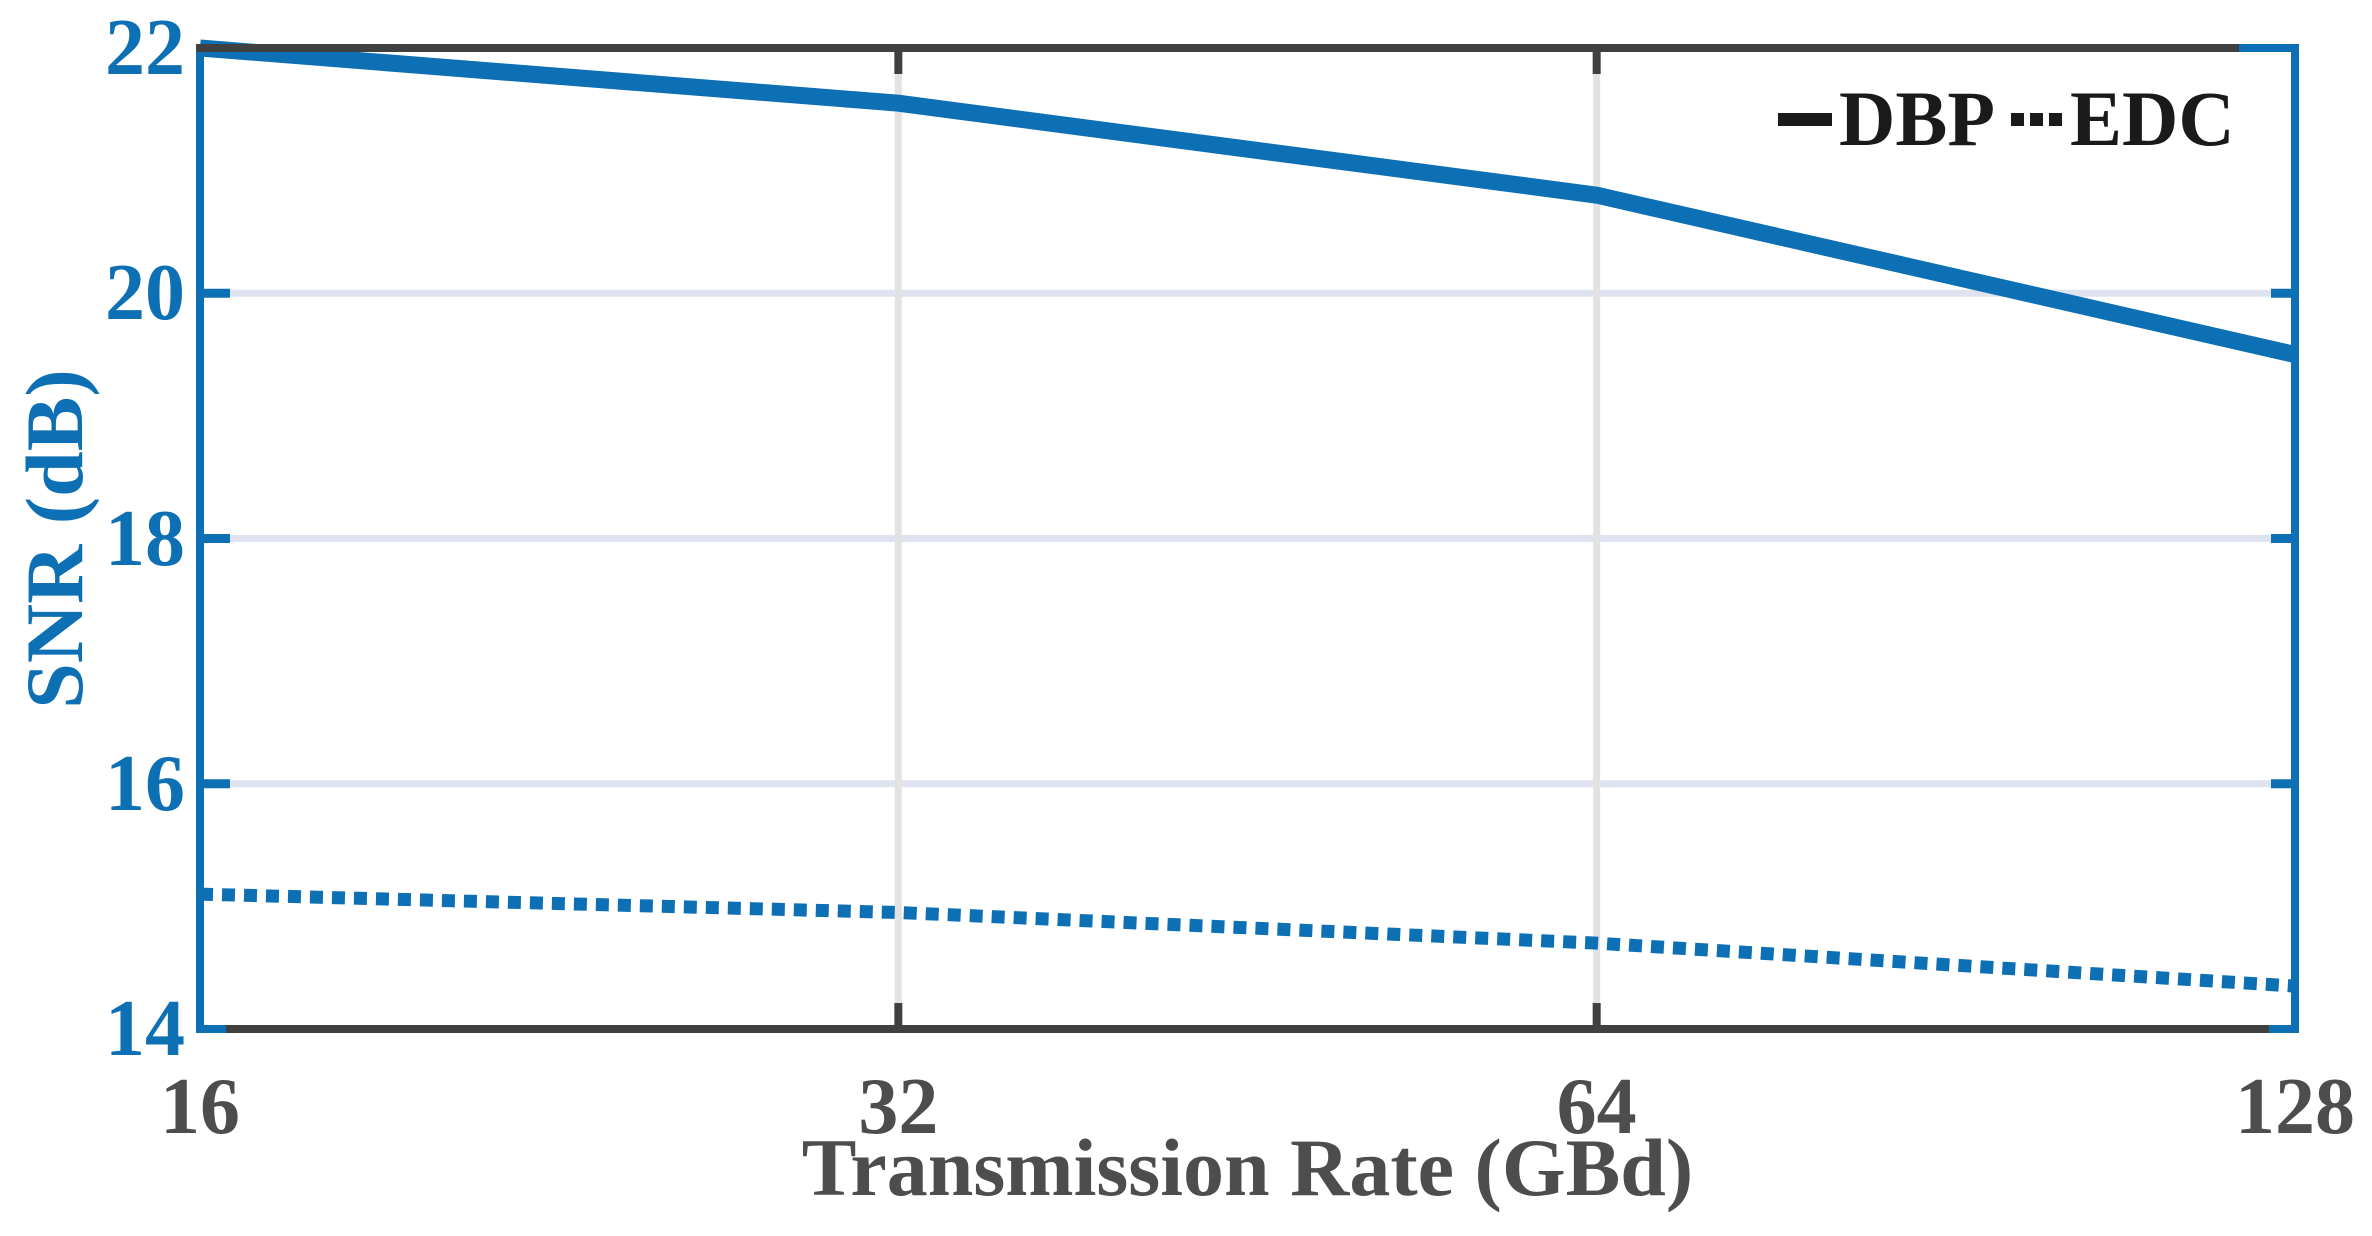 The image size is (2372, 1236). I want to click on x-tick-label-16: 16, so click(200, 1107).